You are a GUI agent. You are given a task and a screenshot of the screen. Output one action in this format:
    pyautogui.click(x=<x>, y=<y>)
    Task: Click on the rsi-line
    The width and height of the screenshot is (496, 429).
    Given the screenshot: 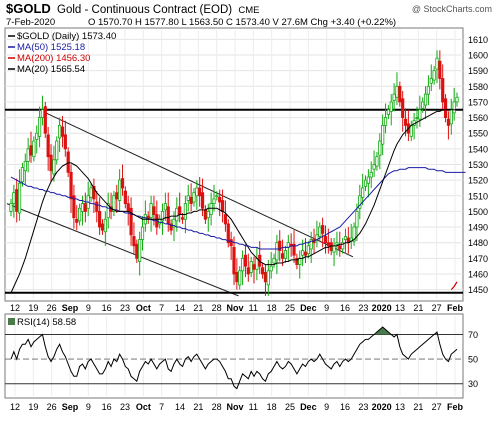 What is the action you would take?
    pyautogui.click(x=234, y=358)
    